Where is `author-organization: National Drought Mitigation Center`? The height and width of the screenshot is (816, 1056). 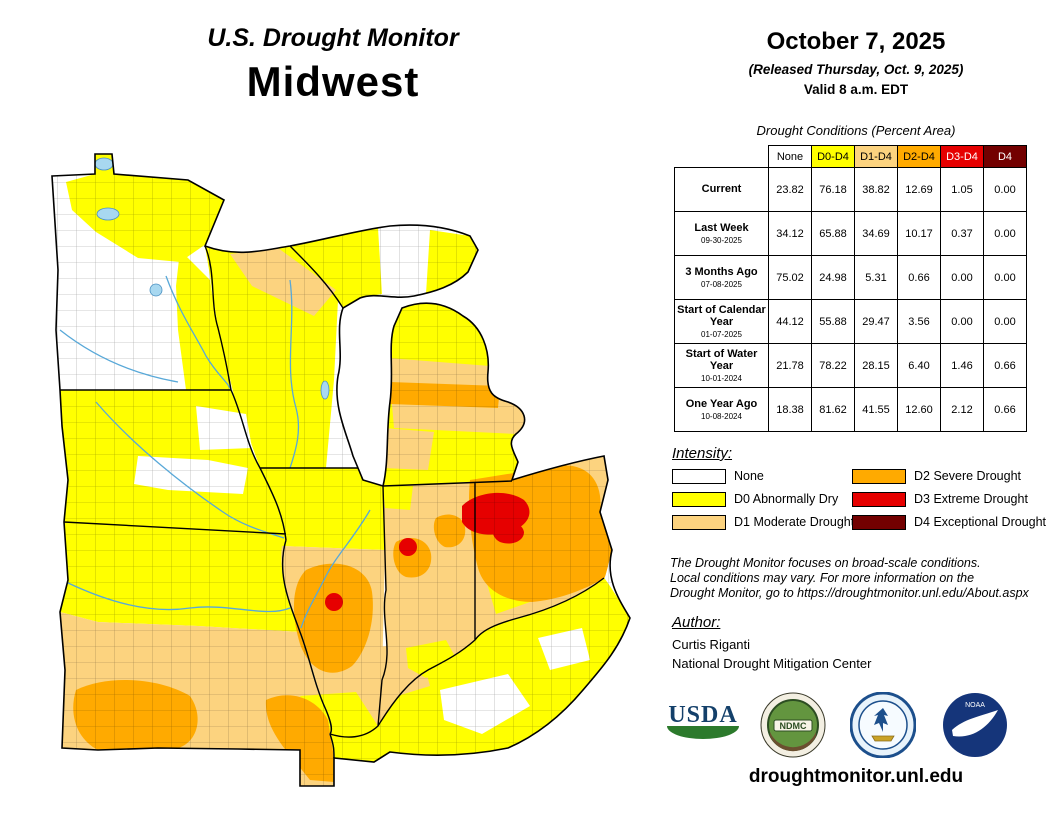 author-organization: National Drought Mitigation Center is located at coordinates (772, 663).